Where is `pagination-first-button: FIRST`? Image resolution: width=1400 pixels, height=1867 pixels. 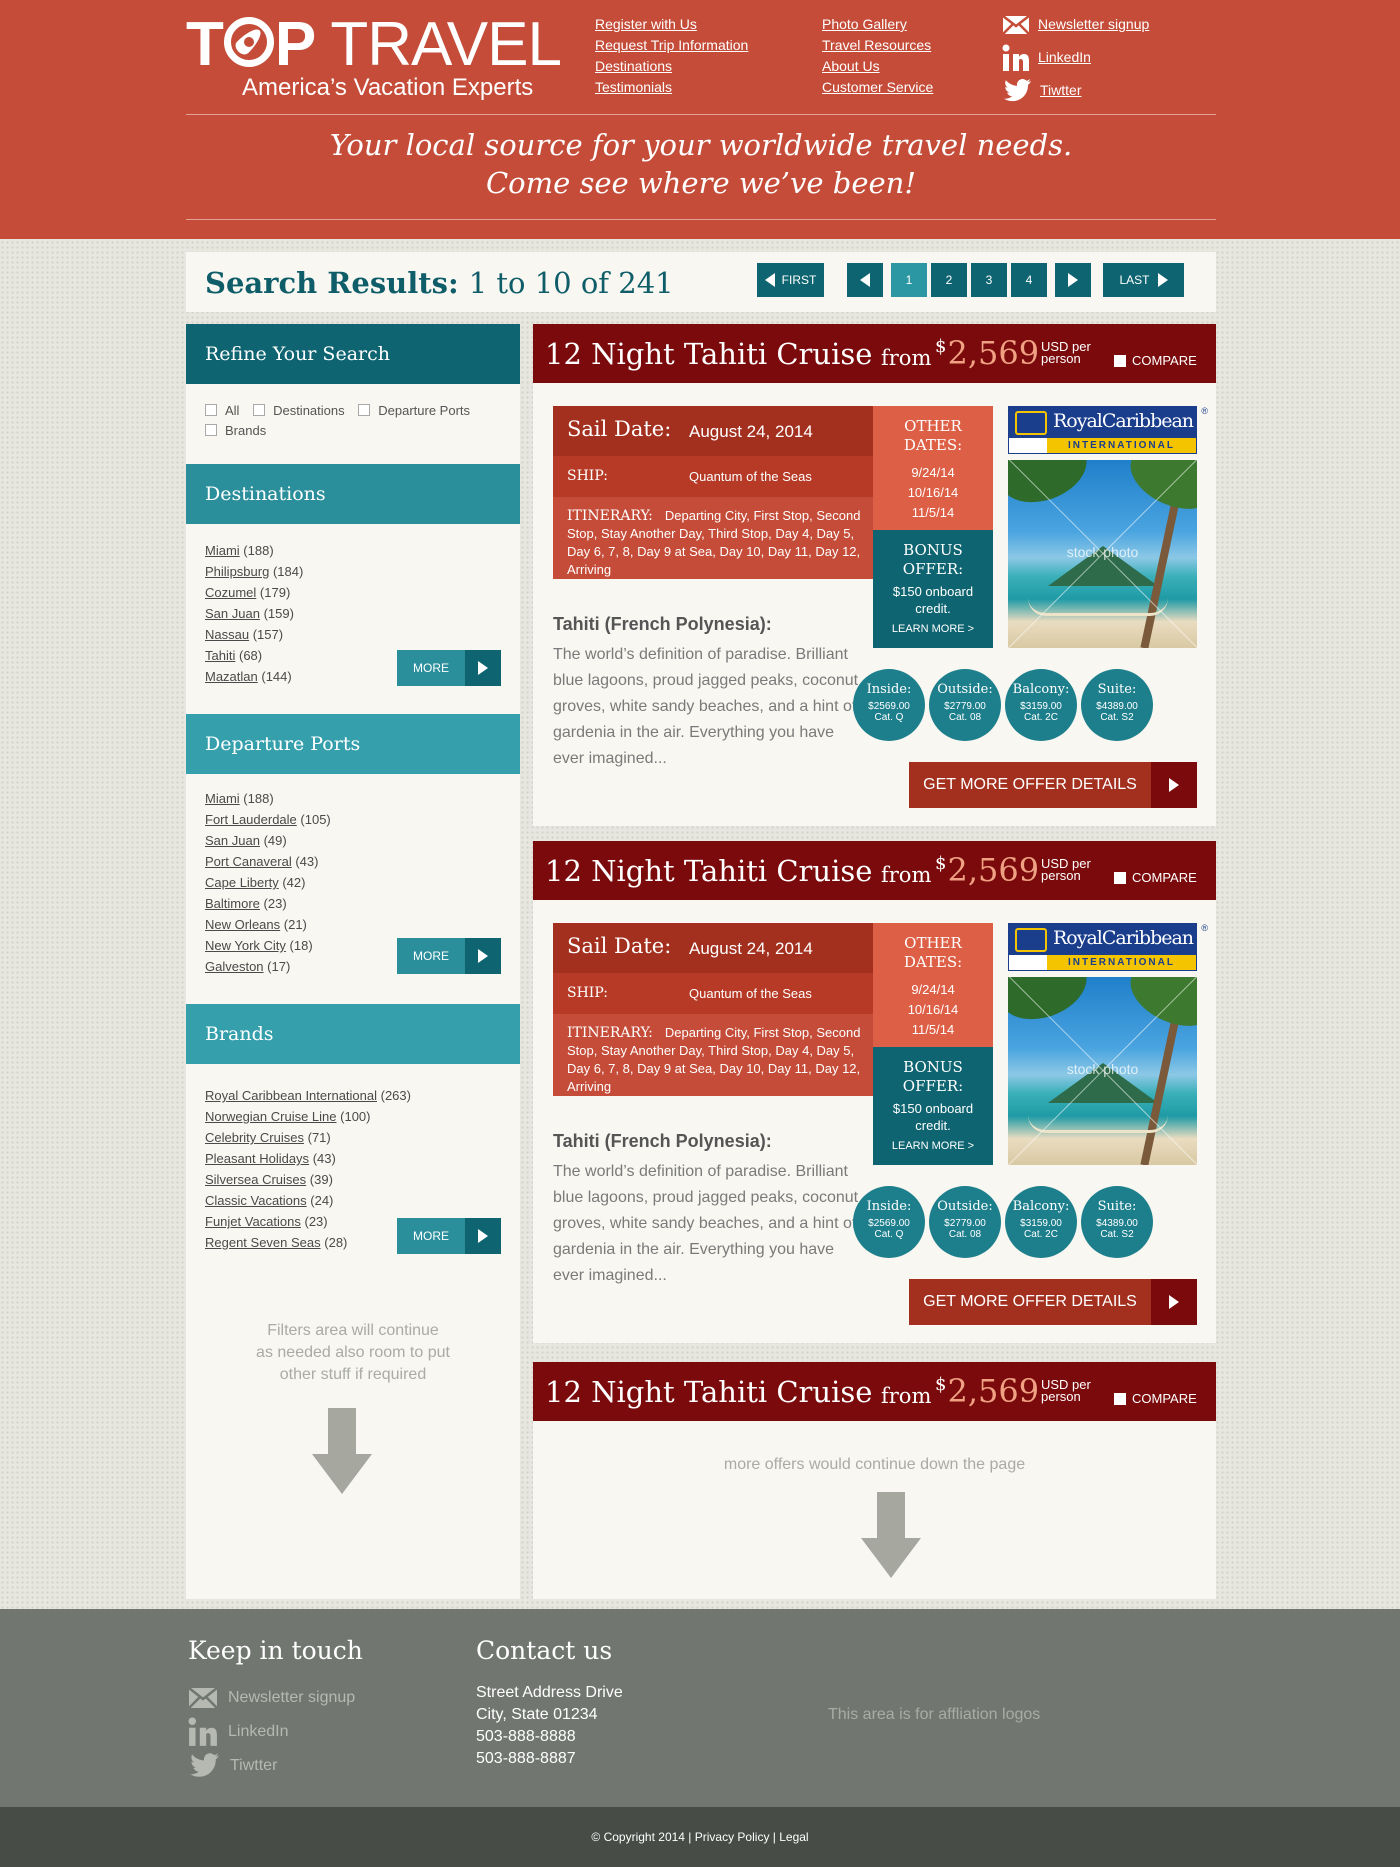 pagination-first-button: FIRST is located at coordinates (790, 280).